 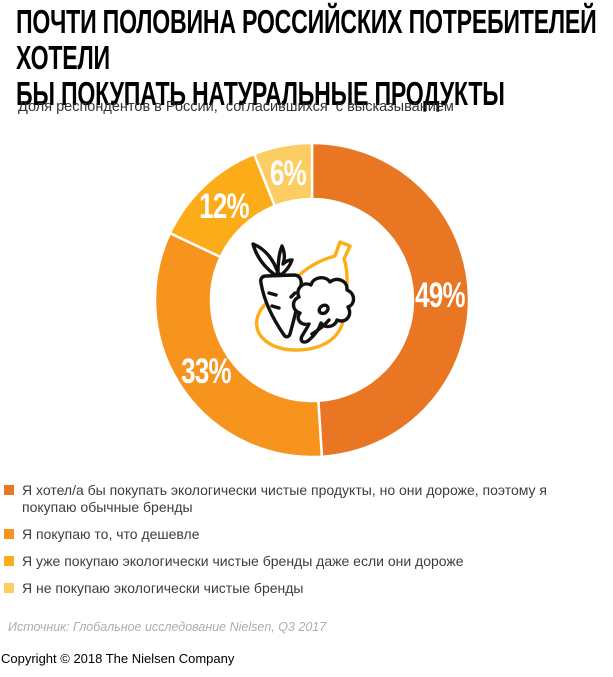 I want to click on copyright: Copyright © 2018 The Nielsen Company, so click(x=118, y=658).